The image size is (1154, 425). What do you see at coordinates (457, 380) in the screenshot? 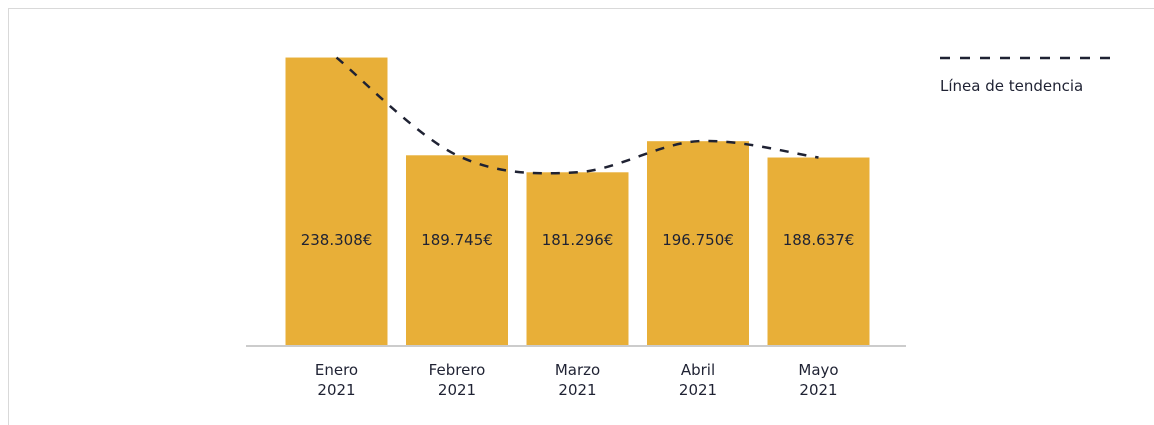
I see `tick-label-febrero: Febrero 2021` at bounding box center [457, 380].